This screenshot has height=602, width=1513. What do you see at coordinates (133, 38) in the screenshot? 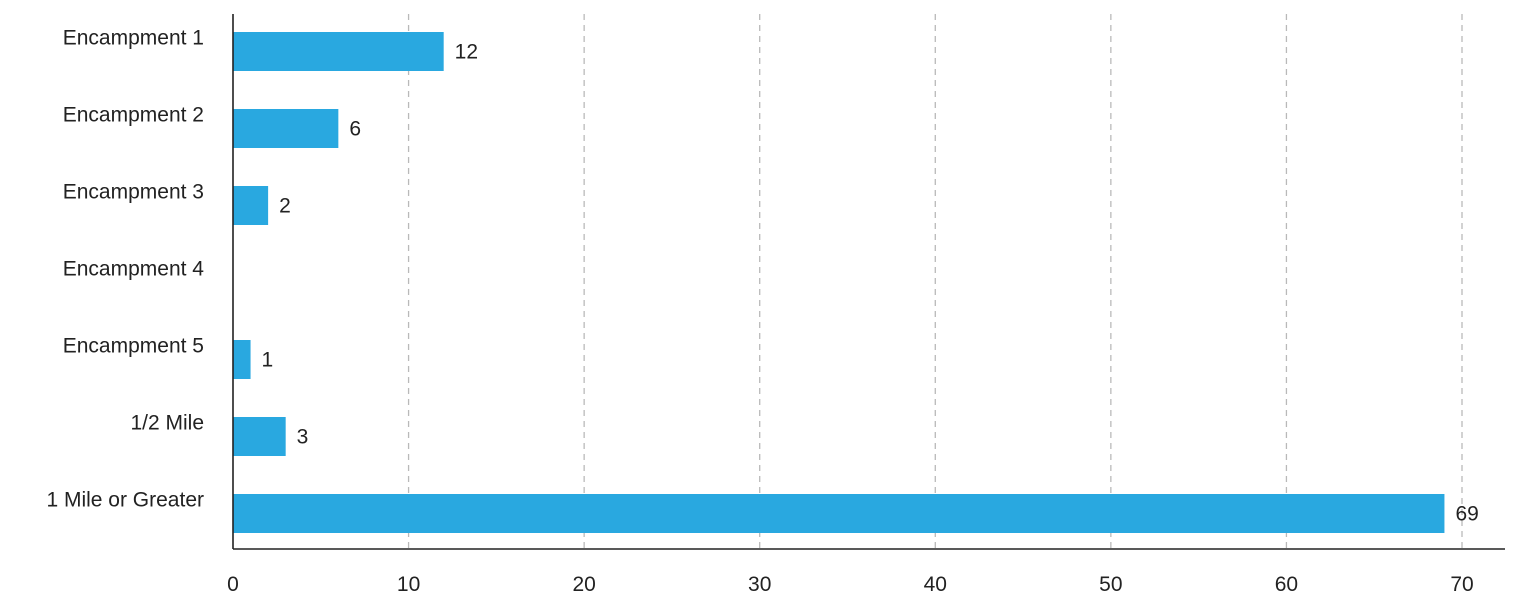
I see `category-label: Encampment 1` at bounding box center [133, 38].